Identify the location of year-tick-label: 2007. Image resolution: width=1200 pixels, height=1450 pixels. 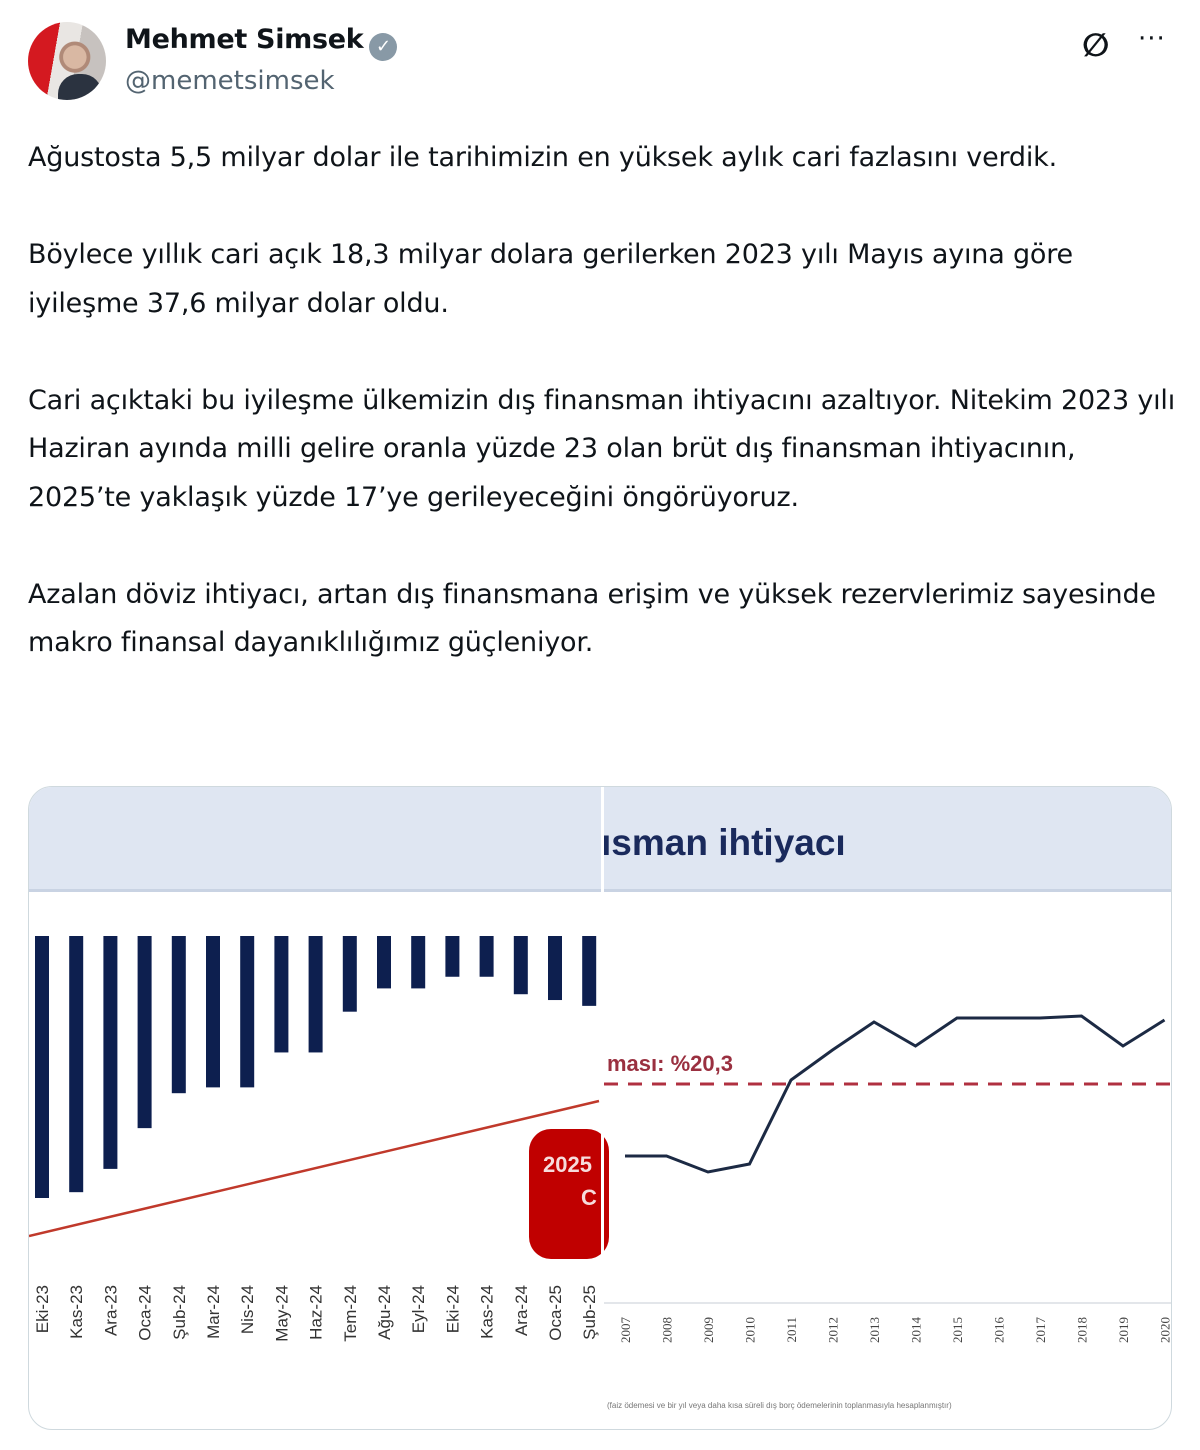
(625, 1330).